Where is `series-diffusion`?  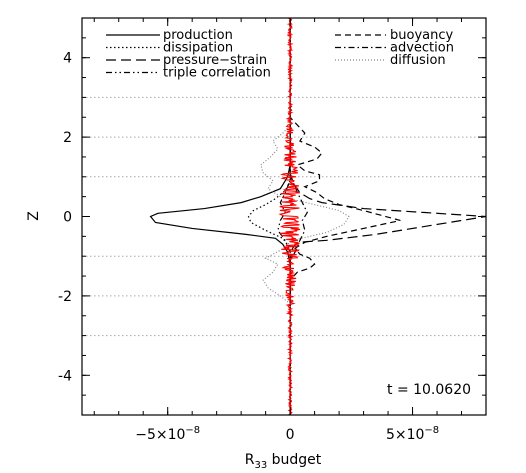
series-diffusion is located at coordinates (305, 216).